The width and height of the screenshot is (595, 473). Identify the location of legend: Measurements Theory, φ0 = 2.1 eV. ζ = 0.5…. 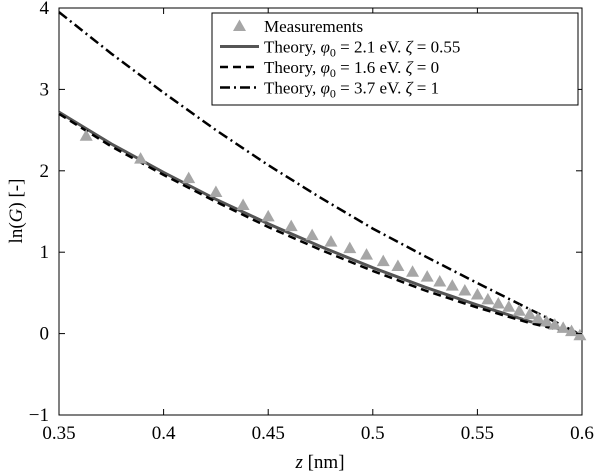
(395, 59).